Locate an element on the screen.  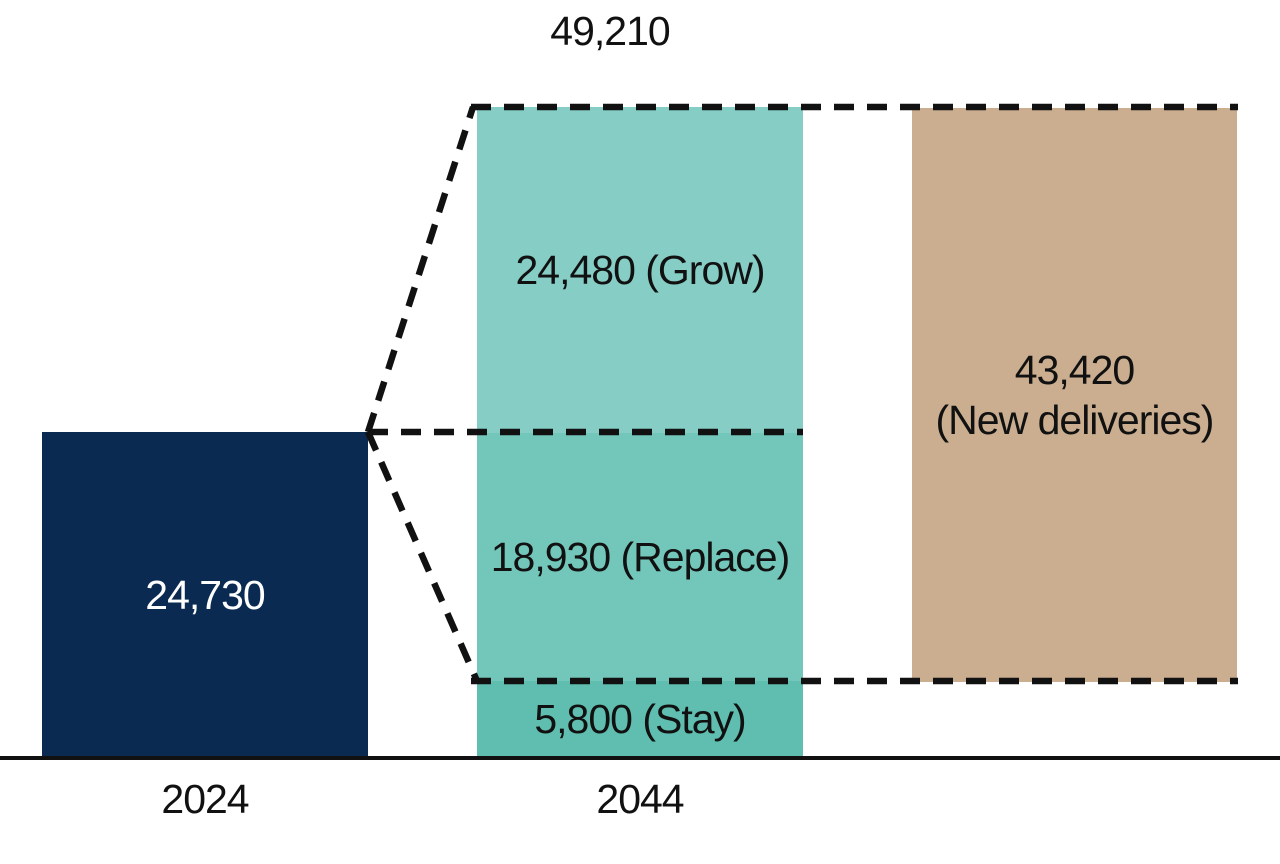
x-axis-label-2024: 2024 is located at coordinates (205, 799).